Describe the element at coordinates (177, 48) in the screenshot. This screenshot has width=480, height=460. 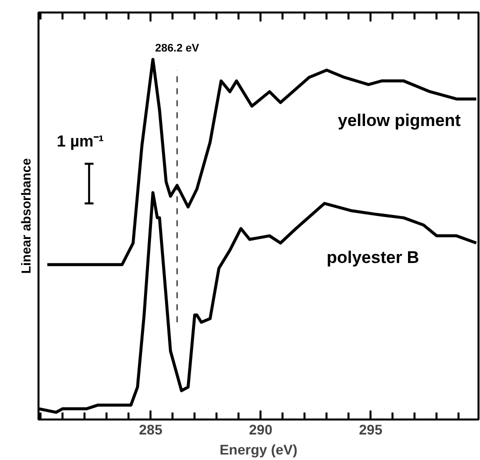
I see `ref-line-label: 286.2 eV` at that location.